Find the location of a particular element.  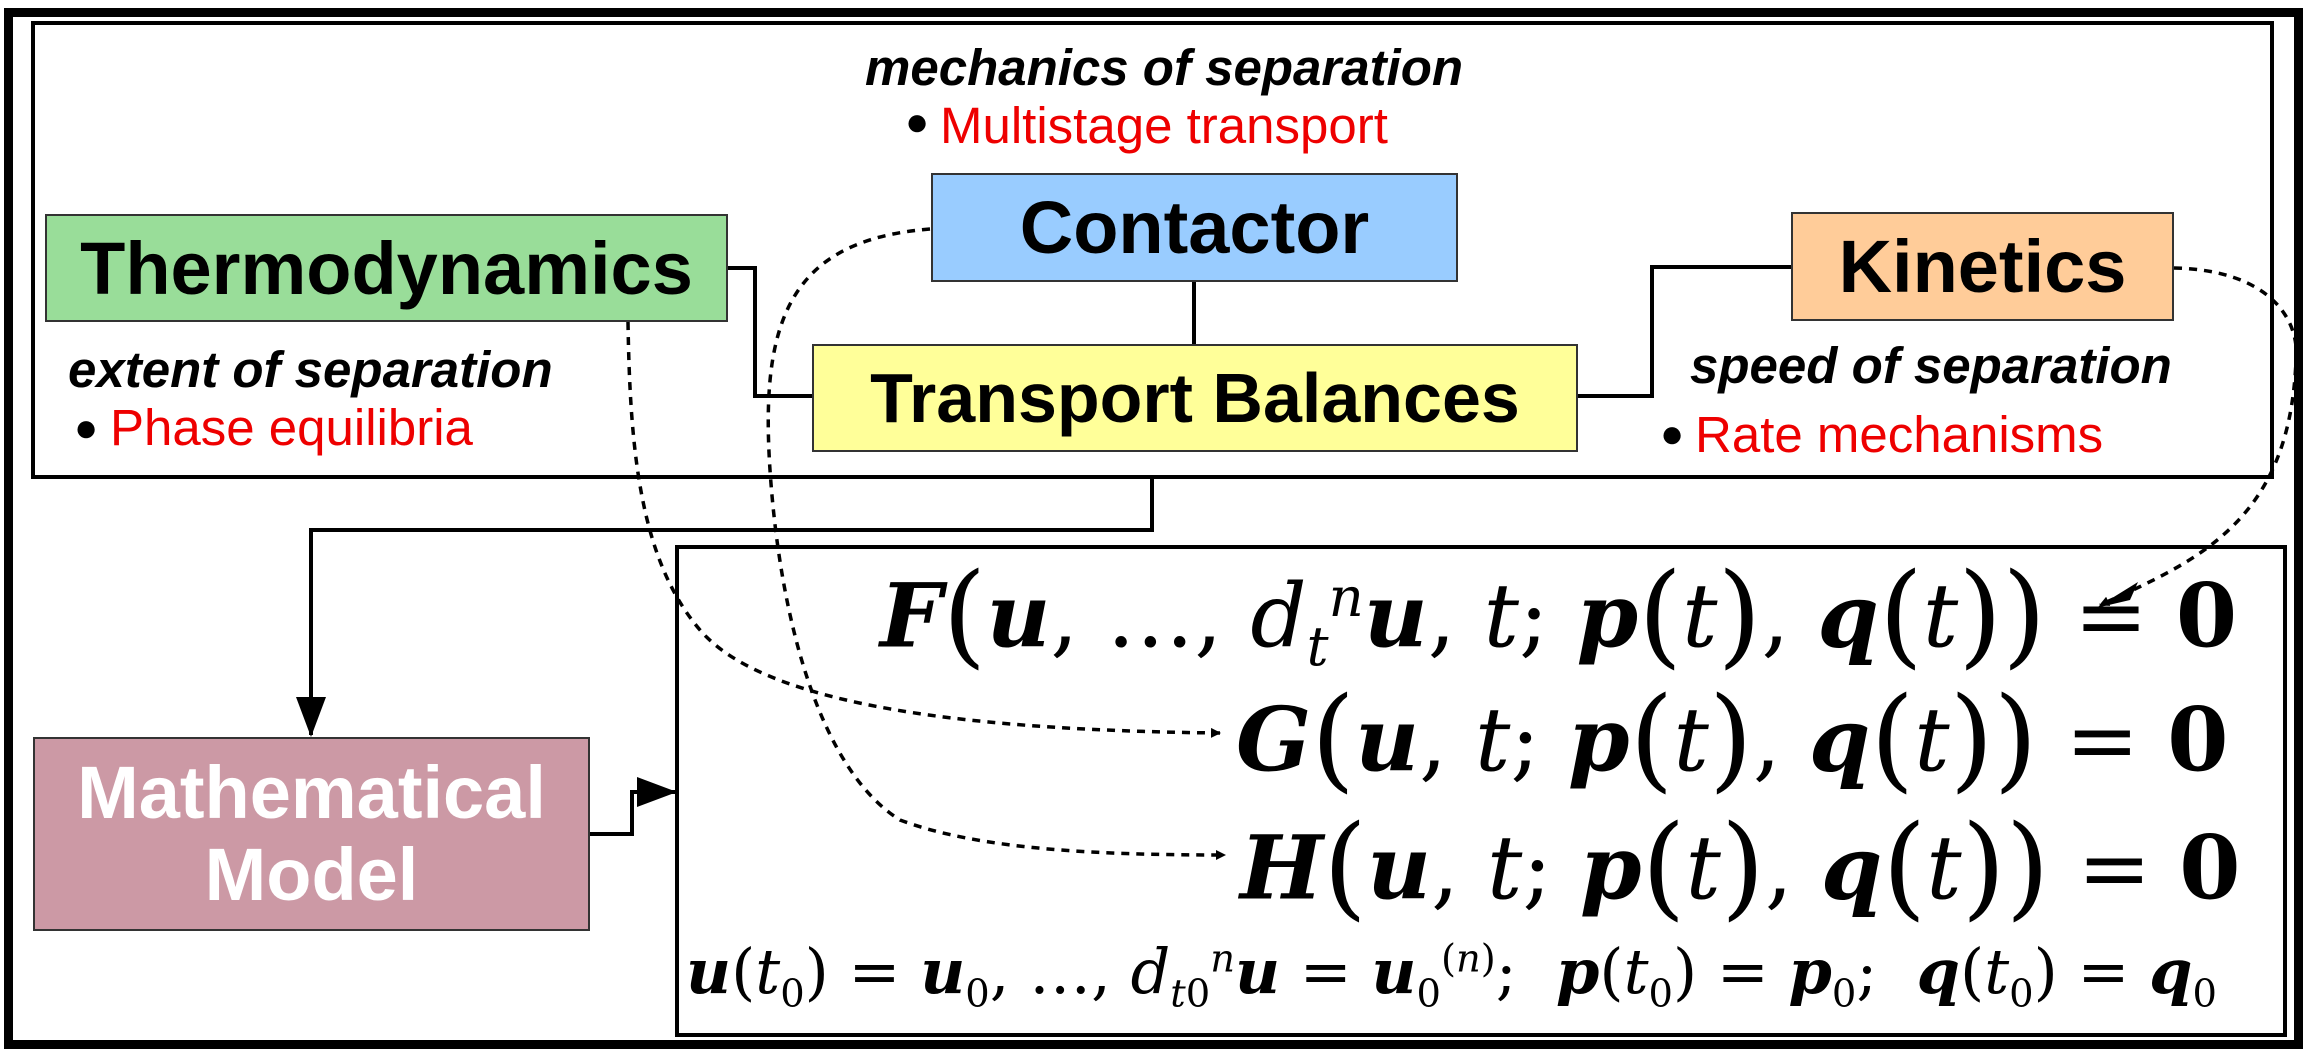

kinetics-to-F-arrow is located at coordinates (2199, 436).